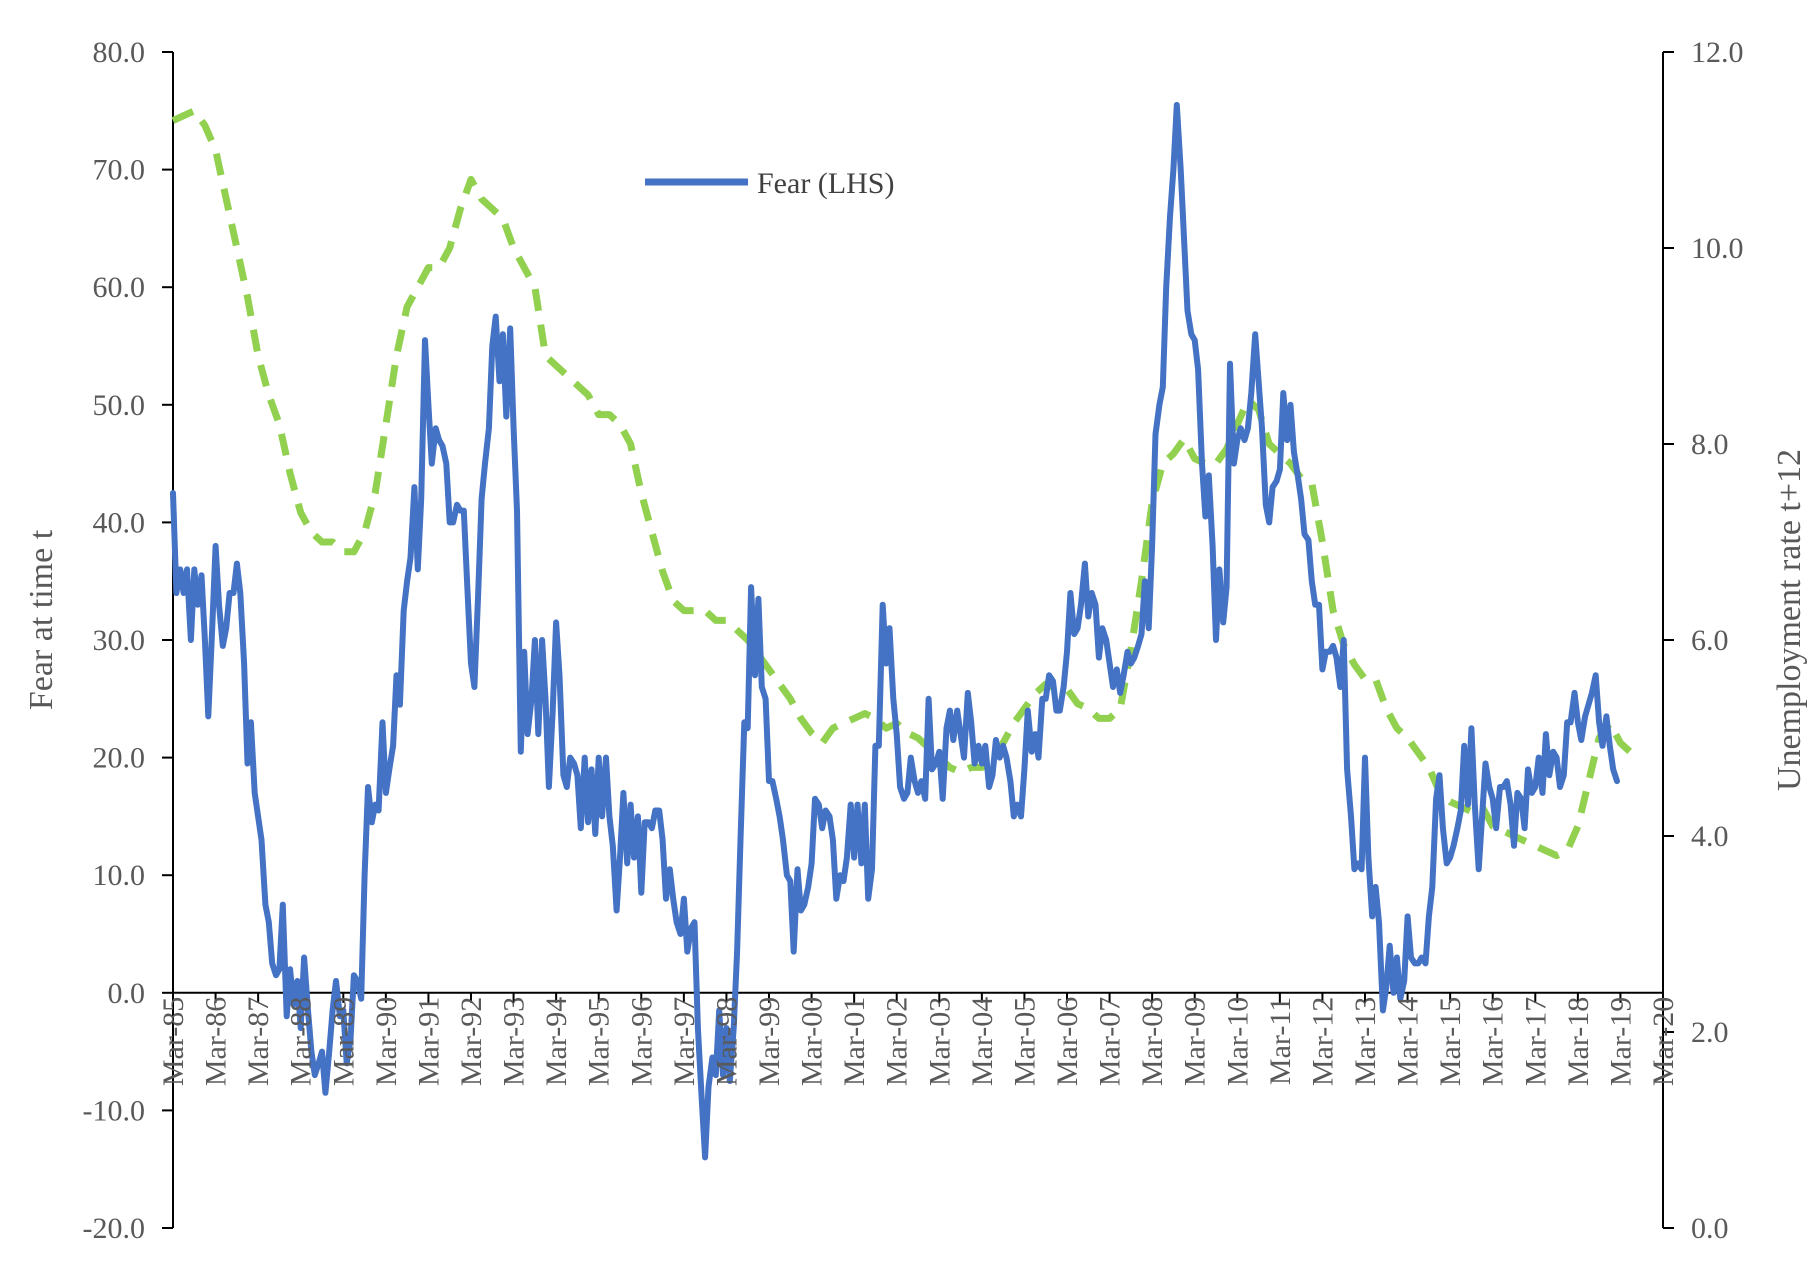 This screenshot has height=1269, width=1816. Describe the element at coordinates (114, 1110) in the screenshot. I see `left-axis-tick-label: -10.0` at that location.